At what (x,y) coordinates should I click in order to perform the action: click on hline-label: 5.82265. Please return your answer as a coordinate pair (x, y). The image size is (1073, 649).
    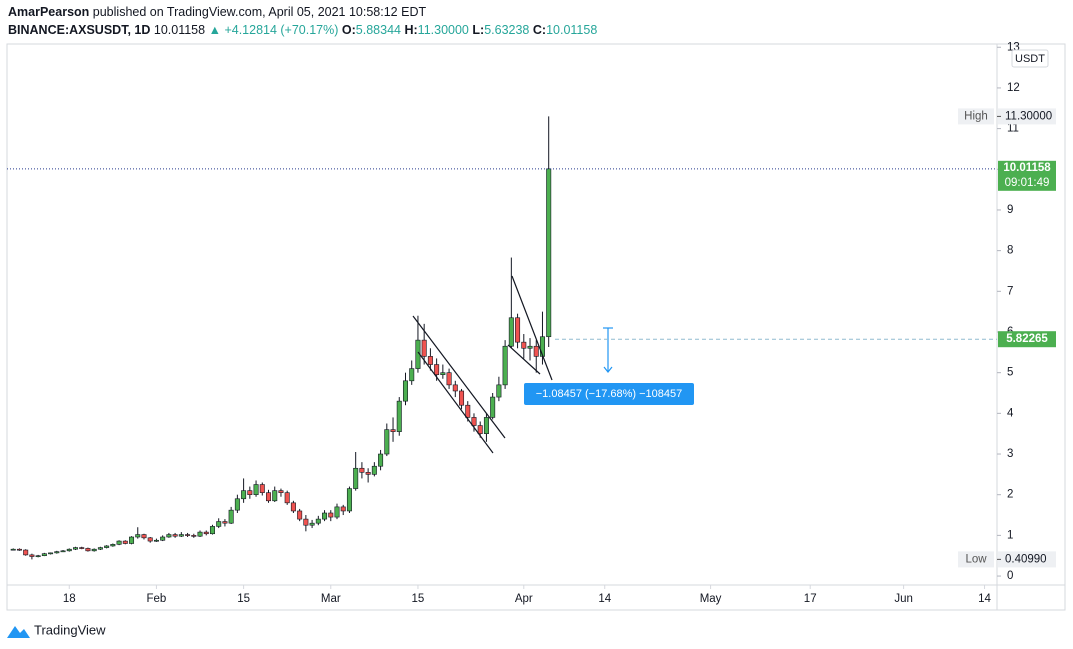
    Looking at the image, I should click on (1027, 339).